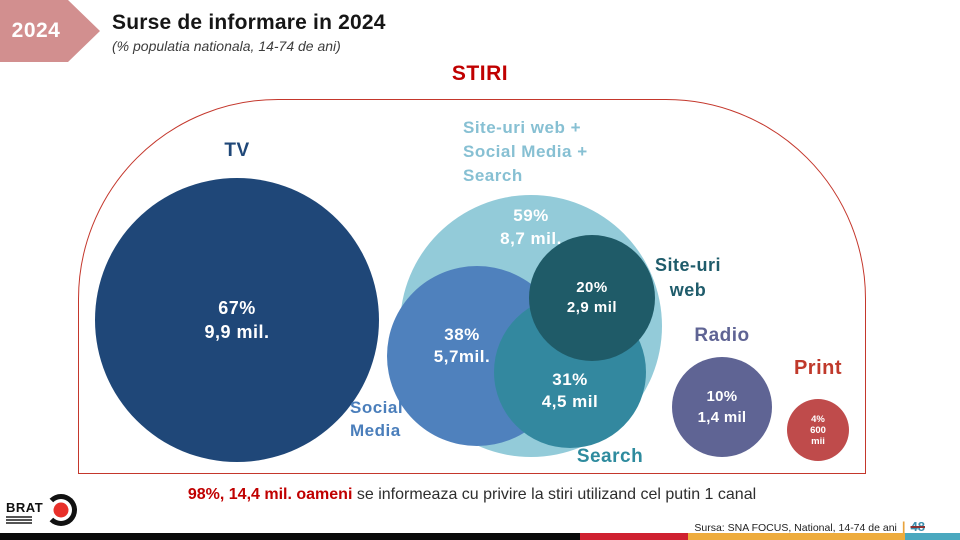 The image size is (960, 540). What do you see at coordinates (634, 536) in the screenshot?
I see `strip-segment-red` at bounding box center [634, 536].